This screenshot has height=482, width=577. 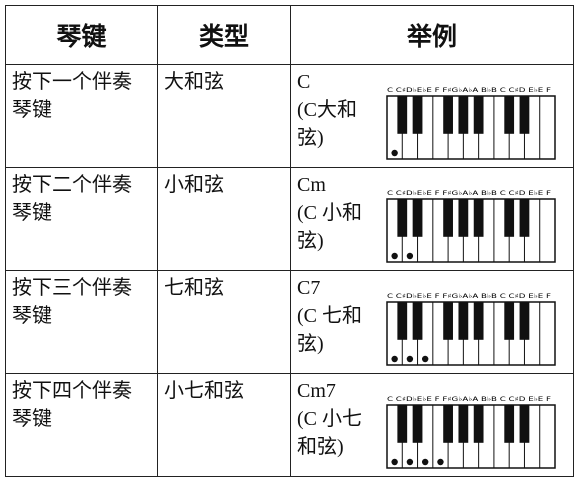 What do you see at coordinates (194, 288) in the screenshot?
I see `type-text: 七和弦` at bounding box center [194, 288].